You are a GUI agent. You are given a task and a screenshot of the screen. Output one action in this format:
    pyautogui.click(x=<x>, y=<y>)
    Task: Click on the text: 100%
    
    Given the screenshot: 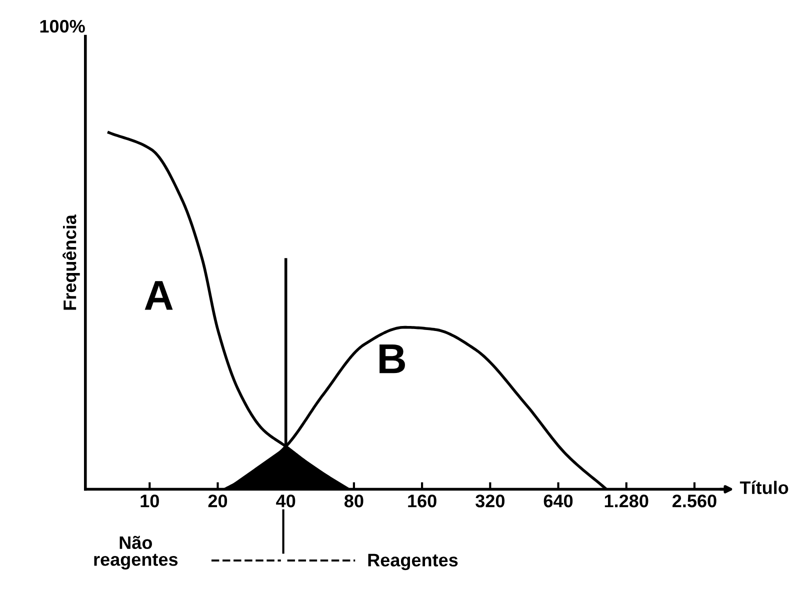 What is the action you would take?
    pyautogui.click(x=62, y=26)
    